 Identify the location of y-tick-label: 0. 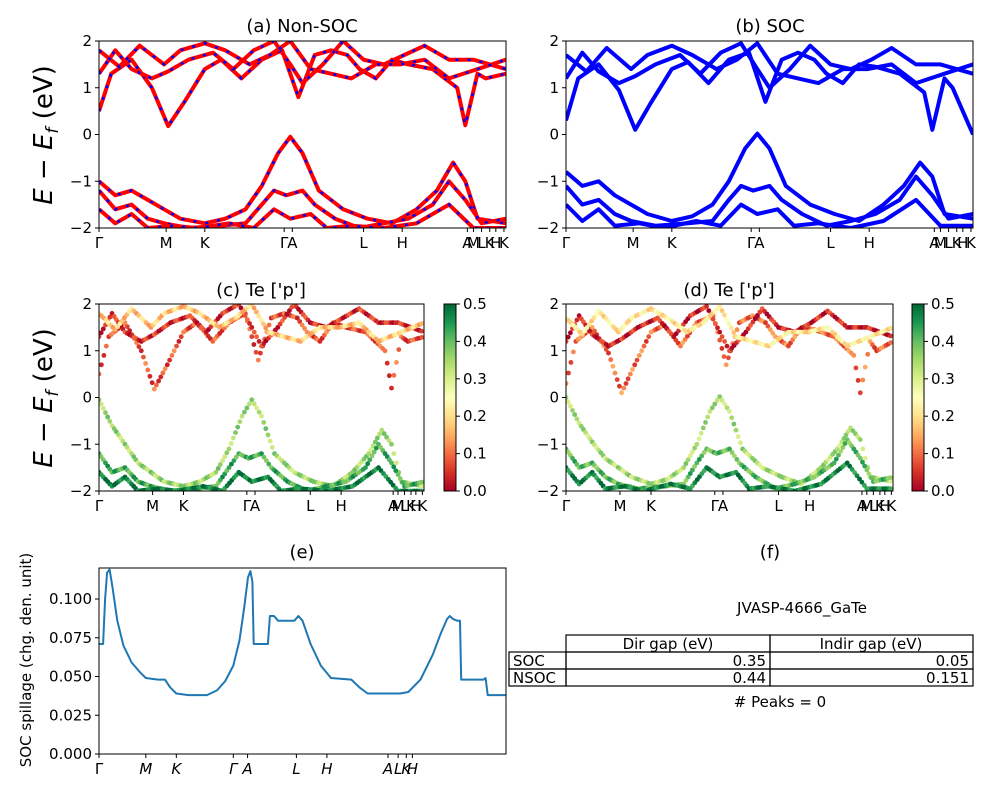
(87, 398).